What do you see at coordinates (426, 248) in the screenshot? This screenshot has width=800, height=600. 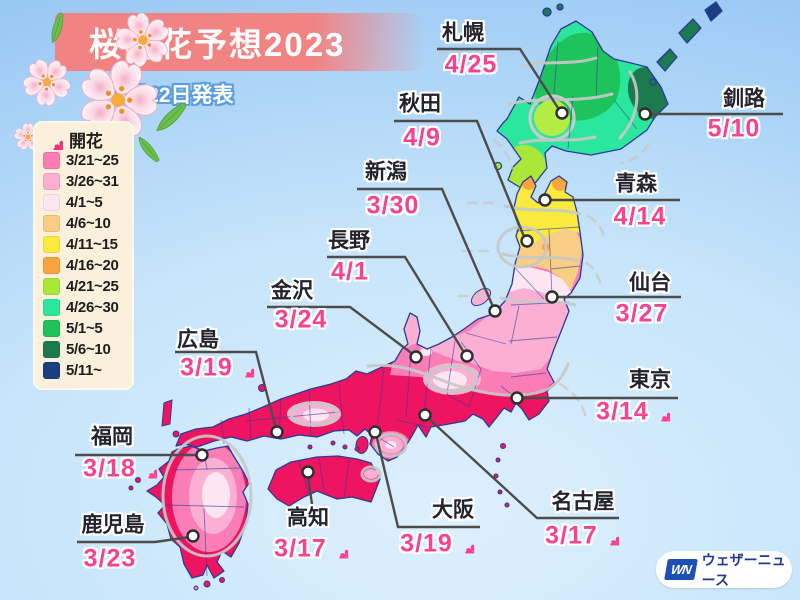 I see `leader-line-niigata` at bounding box center [426, 248].